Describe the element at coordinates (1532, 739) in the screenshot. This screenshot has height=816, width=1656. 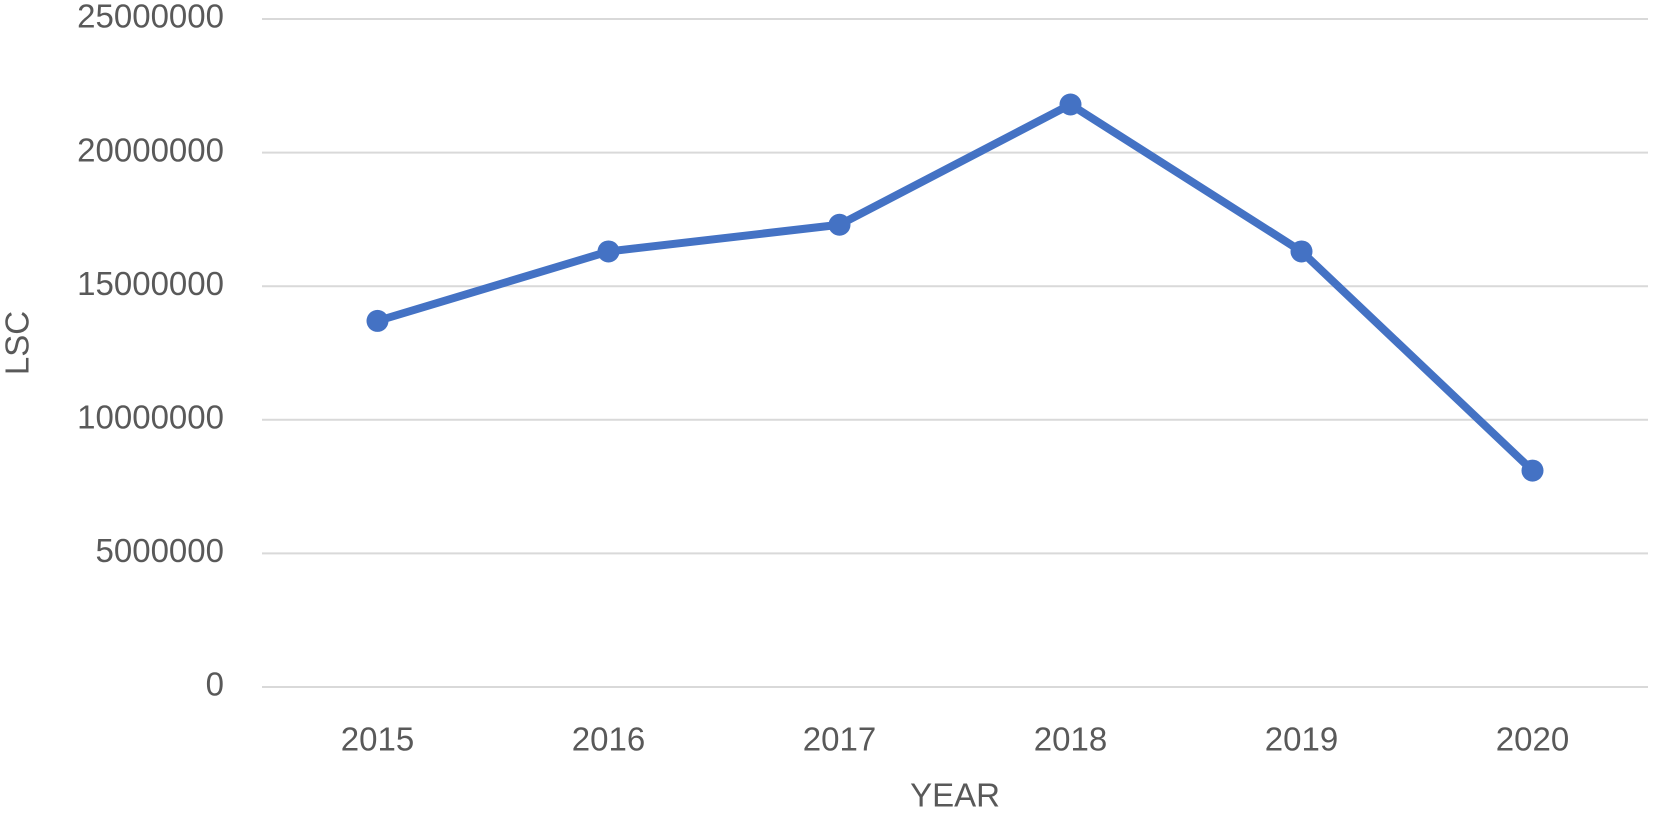
I see `x-tick-label: 2020` at that location.